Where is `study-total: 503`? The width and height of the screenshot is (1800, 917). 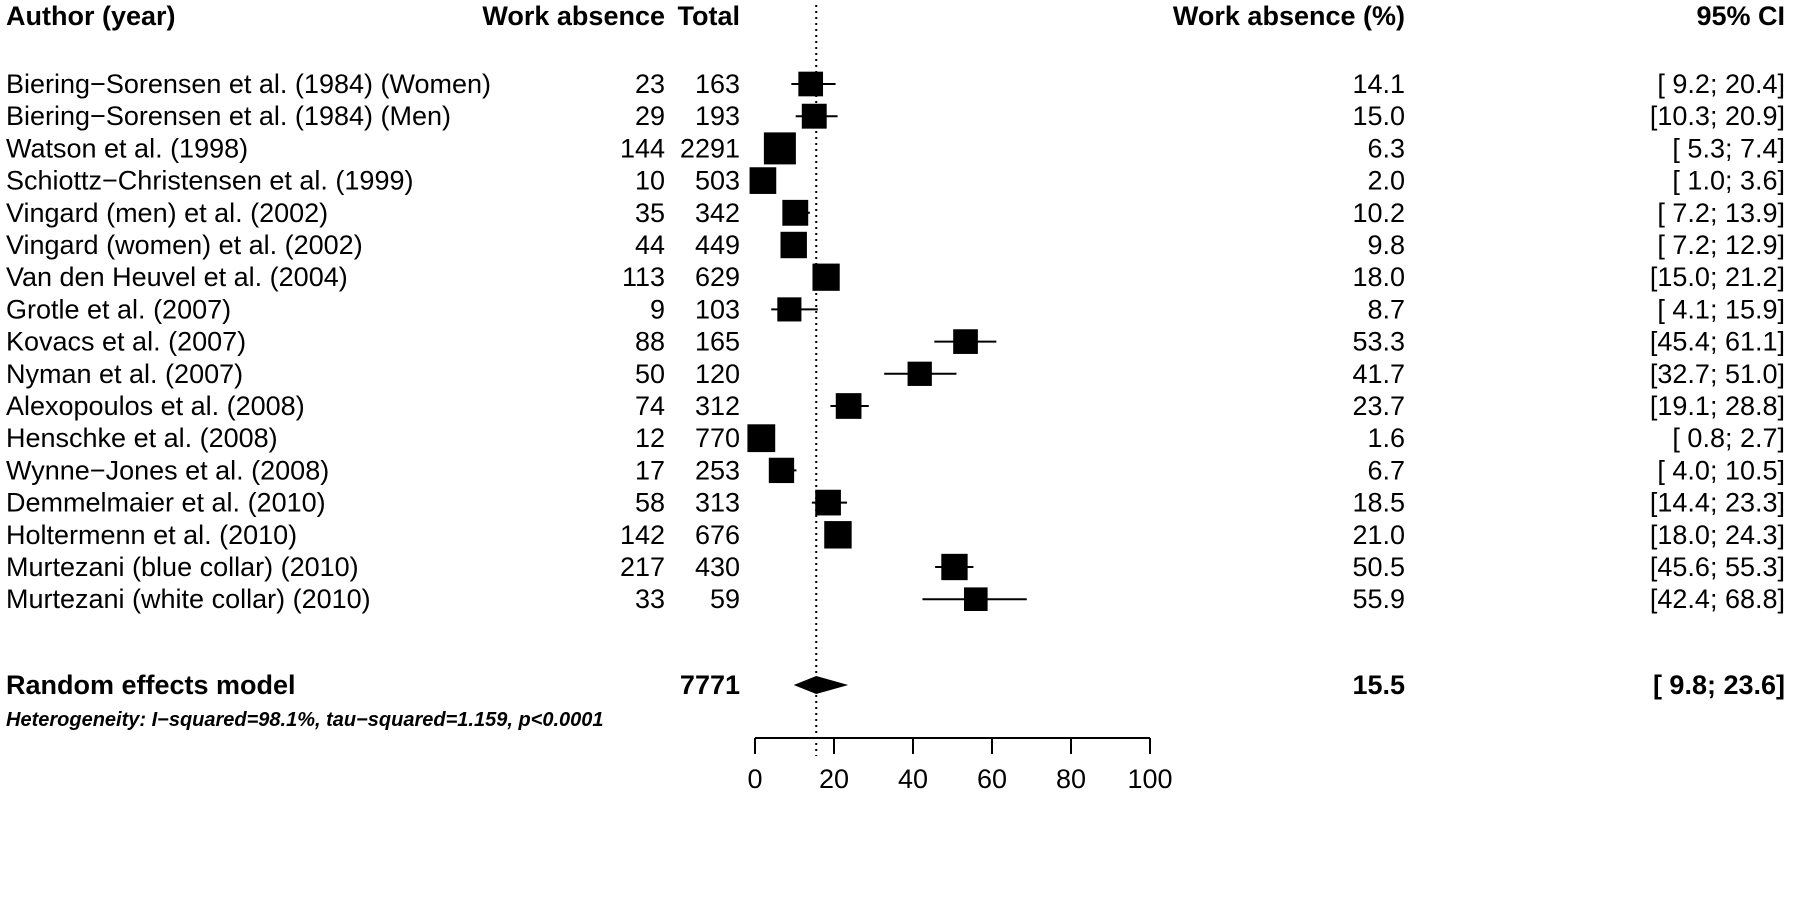 study-total: 503 is located at coordinates (717, 181).